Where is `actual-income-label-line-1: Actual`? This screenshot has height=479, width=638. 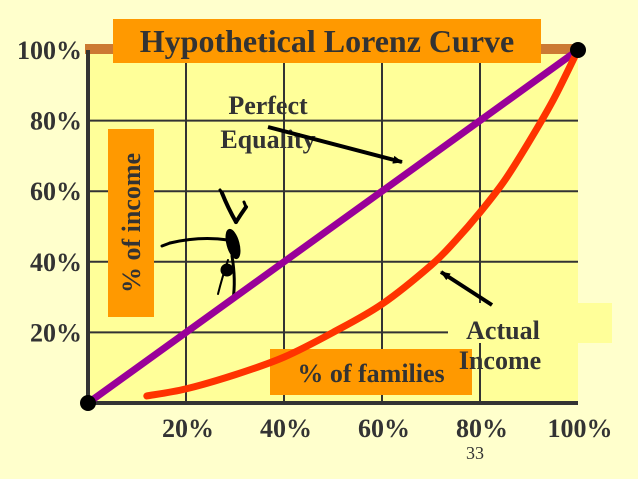
actual-income-label-line-1: Actual is located at coordinates (503, 330).